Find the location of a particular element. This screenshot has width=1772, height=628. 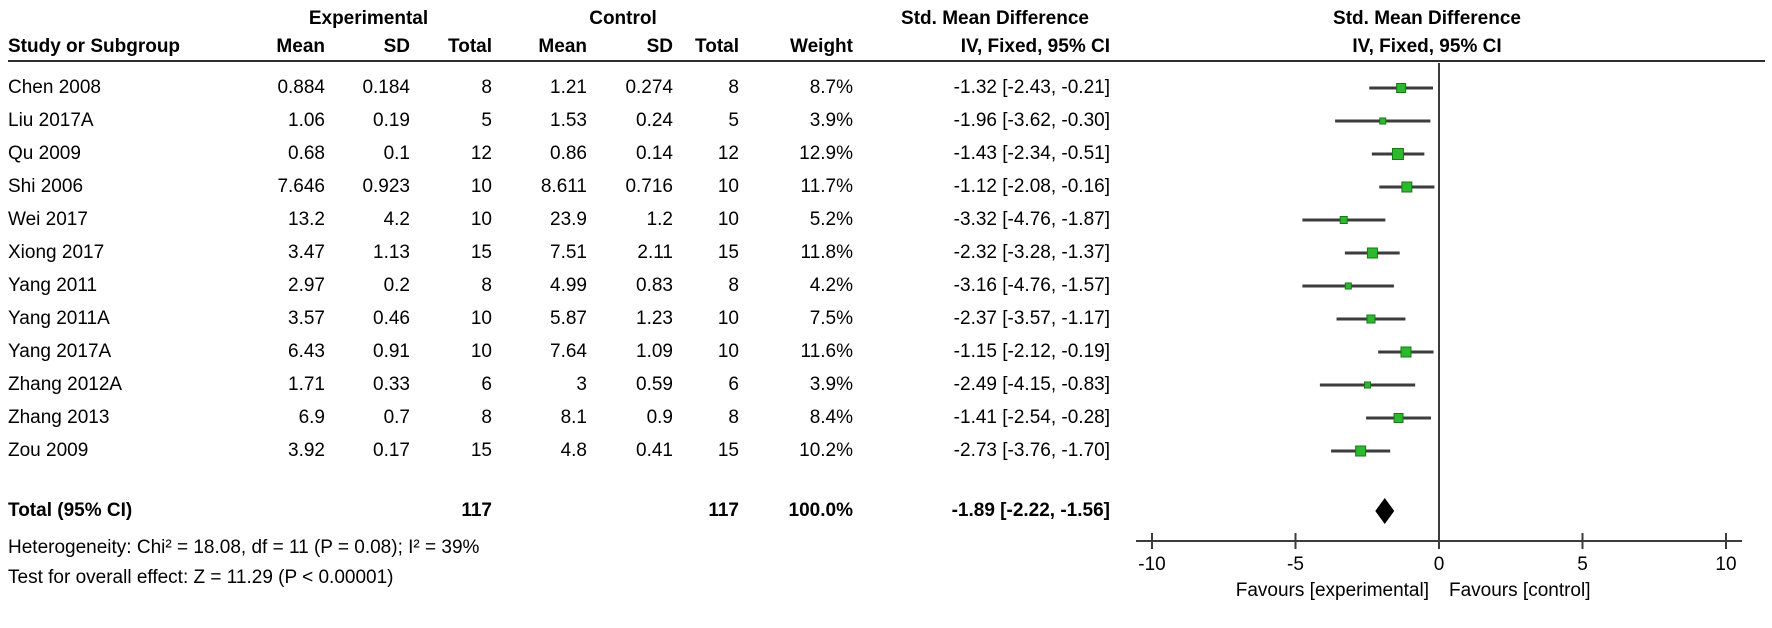

exp-mean-cell: 3.47 is located at coordinates (306, 252).